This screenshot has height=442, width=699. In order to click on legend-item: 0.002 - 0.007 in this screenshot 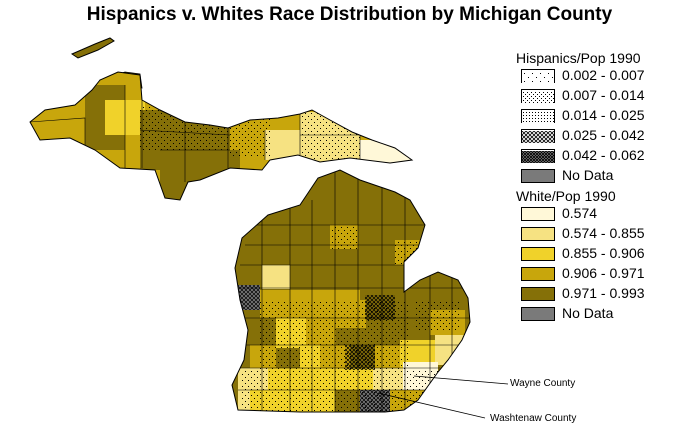, I will do `click(580, 76)`.